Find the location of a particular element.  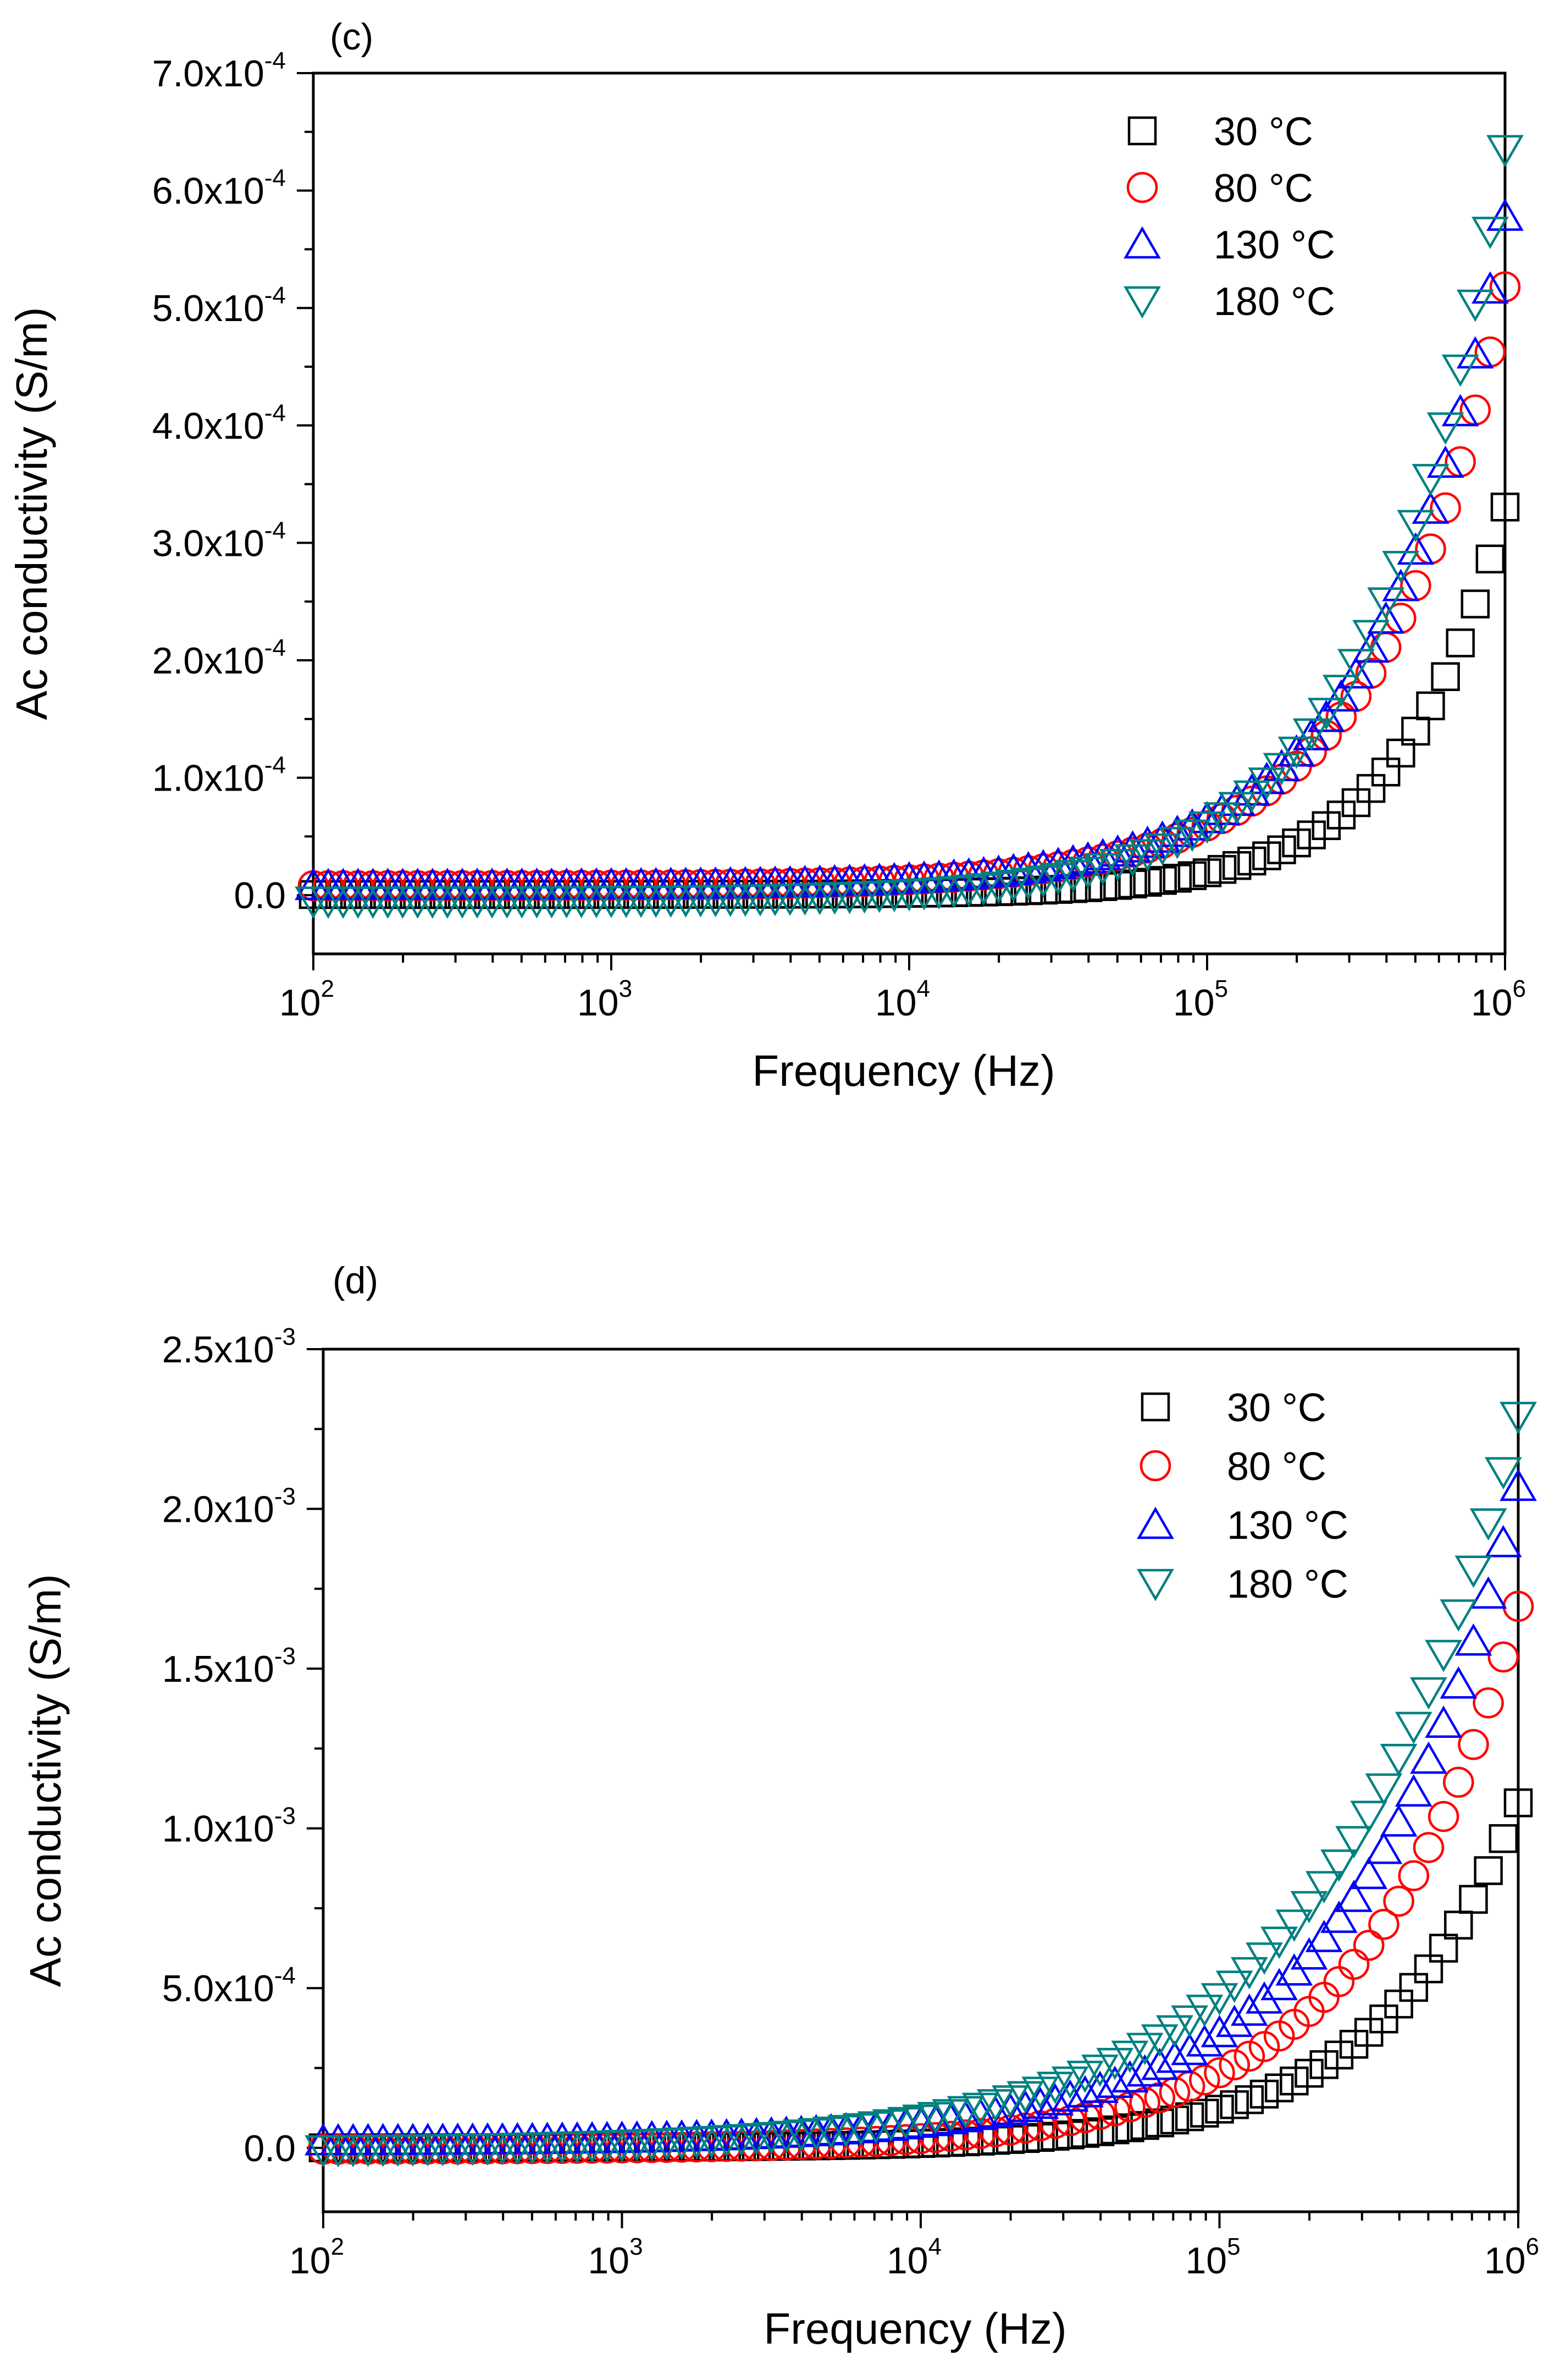

y-tick-label: 0.0 is located at coordinates (260, 895).